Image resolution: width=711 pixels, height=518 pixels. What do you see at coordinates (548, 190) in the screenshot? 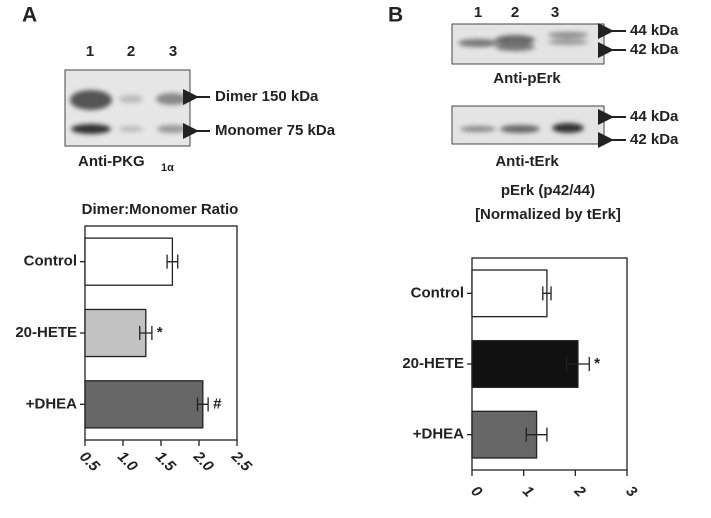
I see `chart-title: pErk (p42/44)` at bounding box center [548, 190].